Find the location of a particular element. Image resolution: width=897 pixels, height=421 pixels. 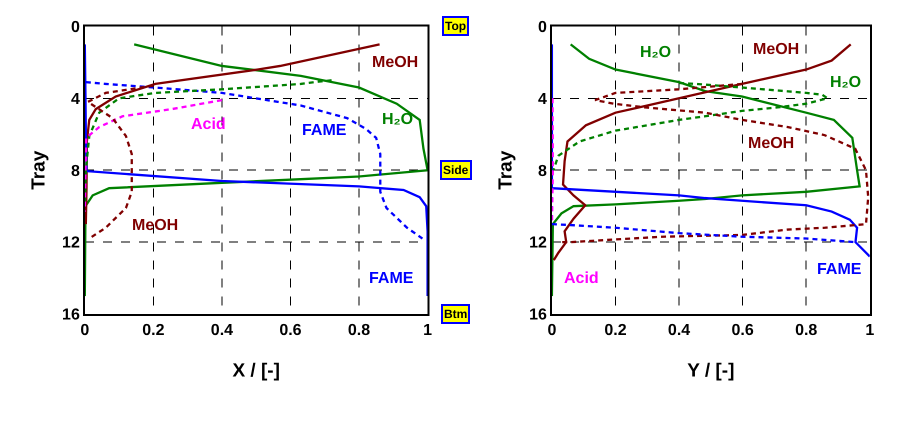

line-series is located at coordinates (154, 155).